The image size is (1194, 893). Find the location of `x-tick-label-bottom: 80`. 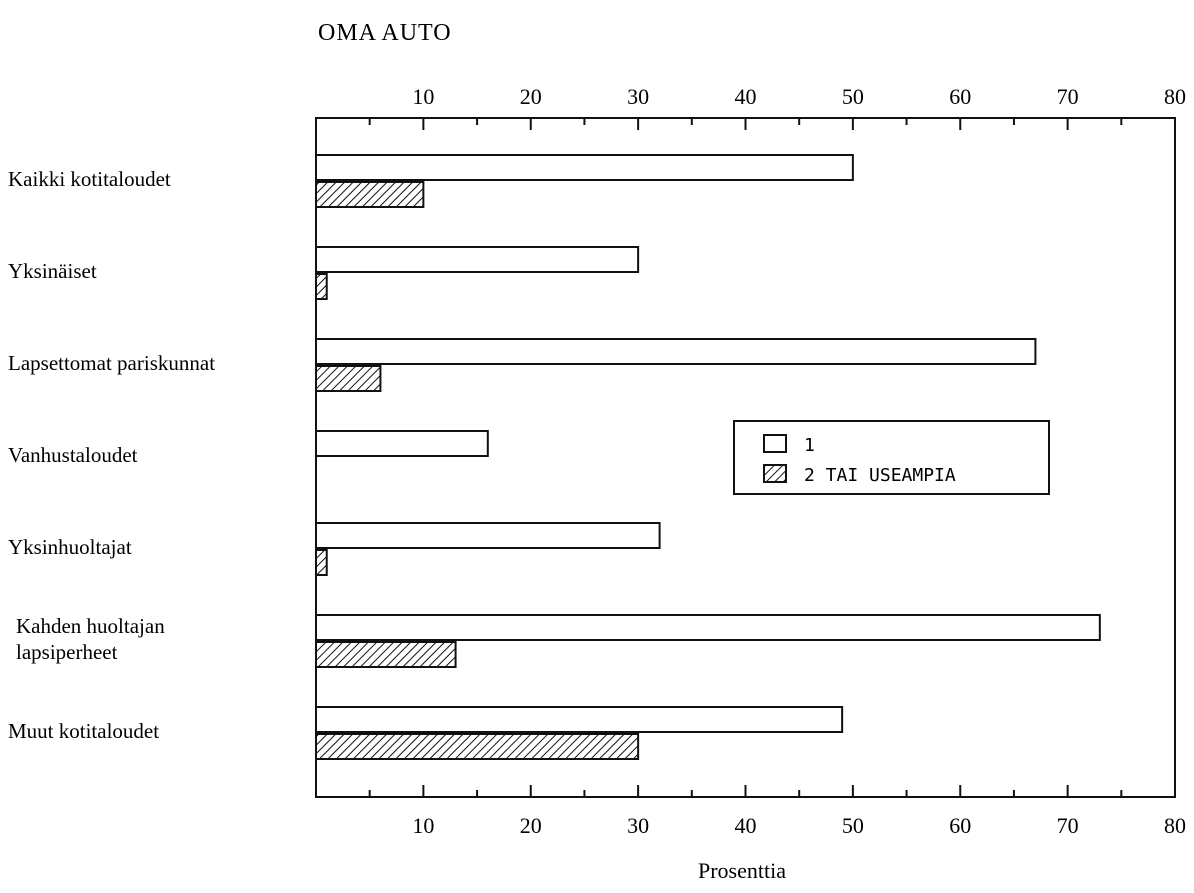

x-tick-label-bottom: 80 is located at coordinates (1175, 825).